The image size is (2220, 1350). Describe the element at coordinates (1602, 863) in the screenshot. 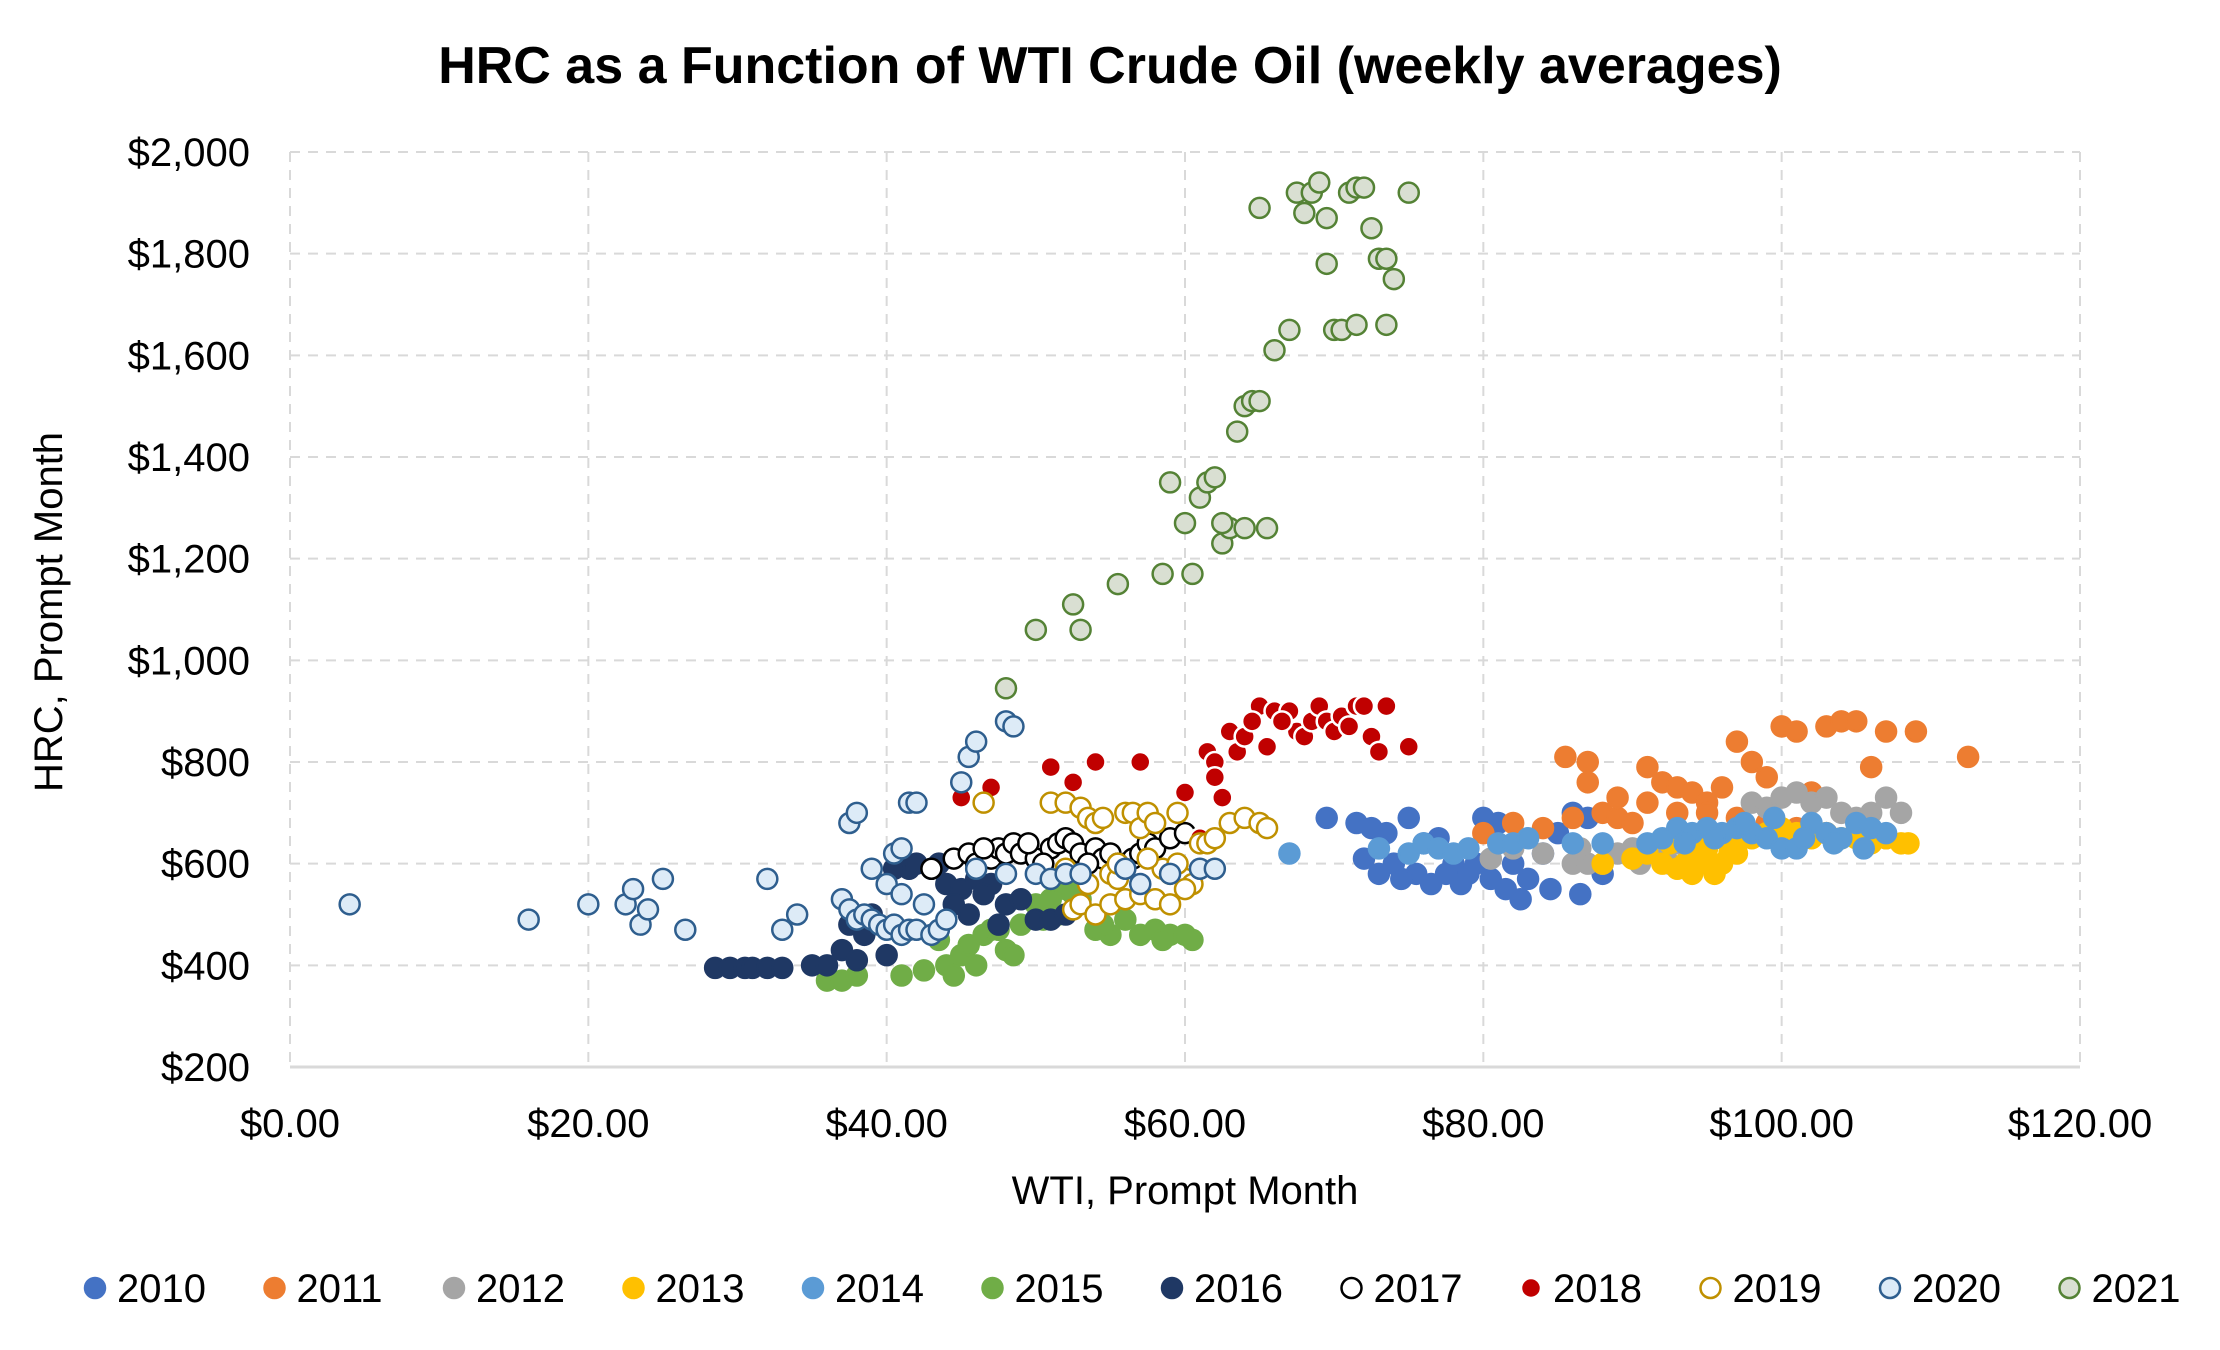

I see `point-2013` at that location.